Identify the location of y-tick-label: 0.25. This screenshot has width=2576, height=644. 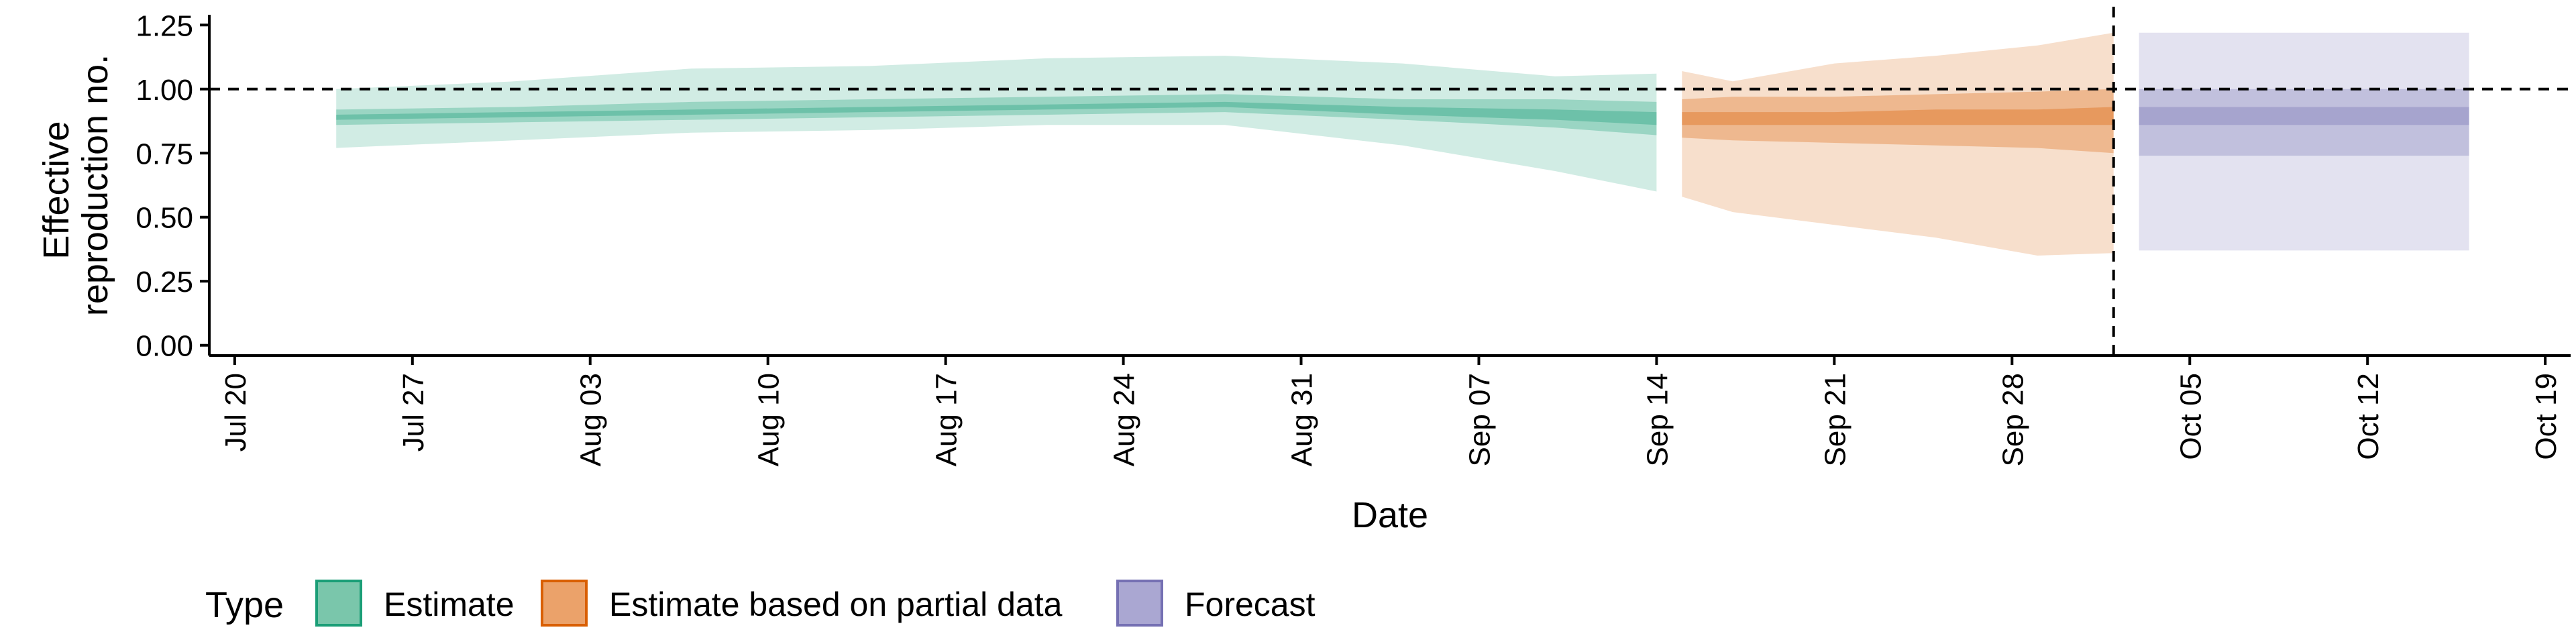
(164, 282).